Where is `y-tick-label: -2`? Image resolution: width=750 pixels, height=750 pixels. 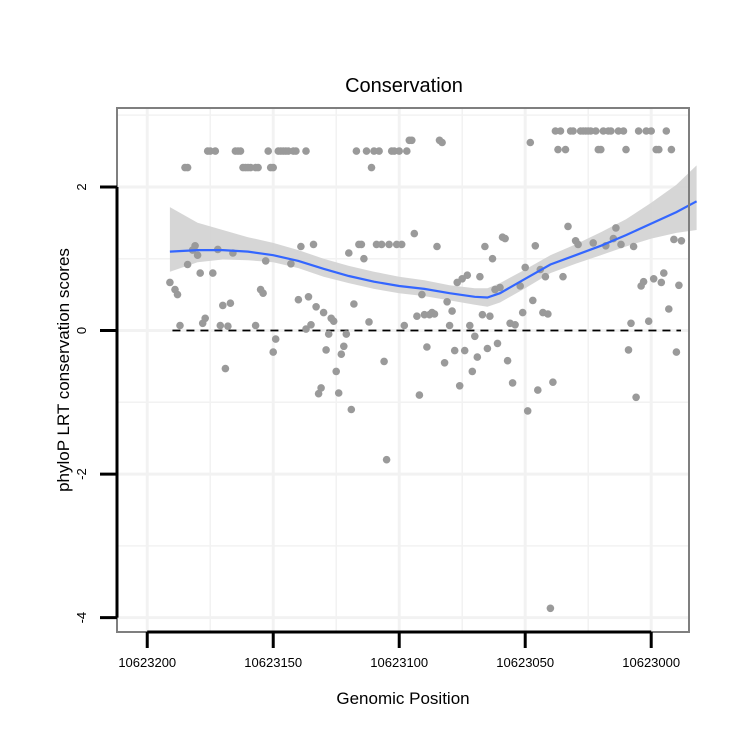 y-tick-label: -2 is located at coordinates (81, 474).